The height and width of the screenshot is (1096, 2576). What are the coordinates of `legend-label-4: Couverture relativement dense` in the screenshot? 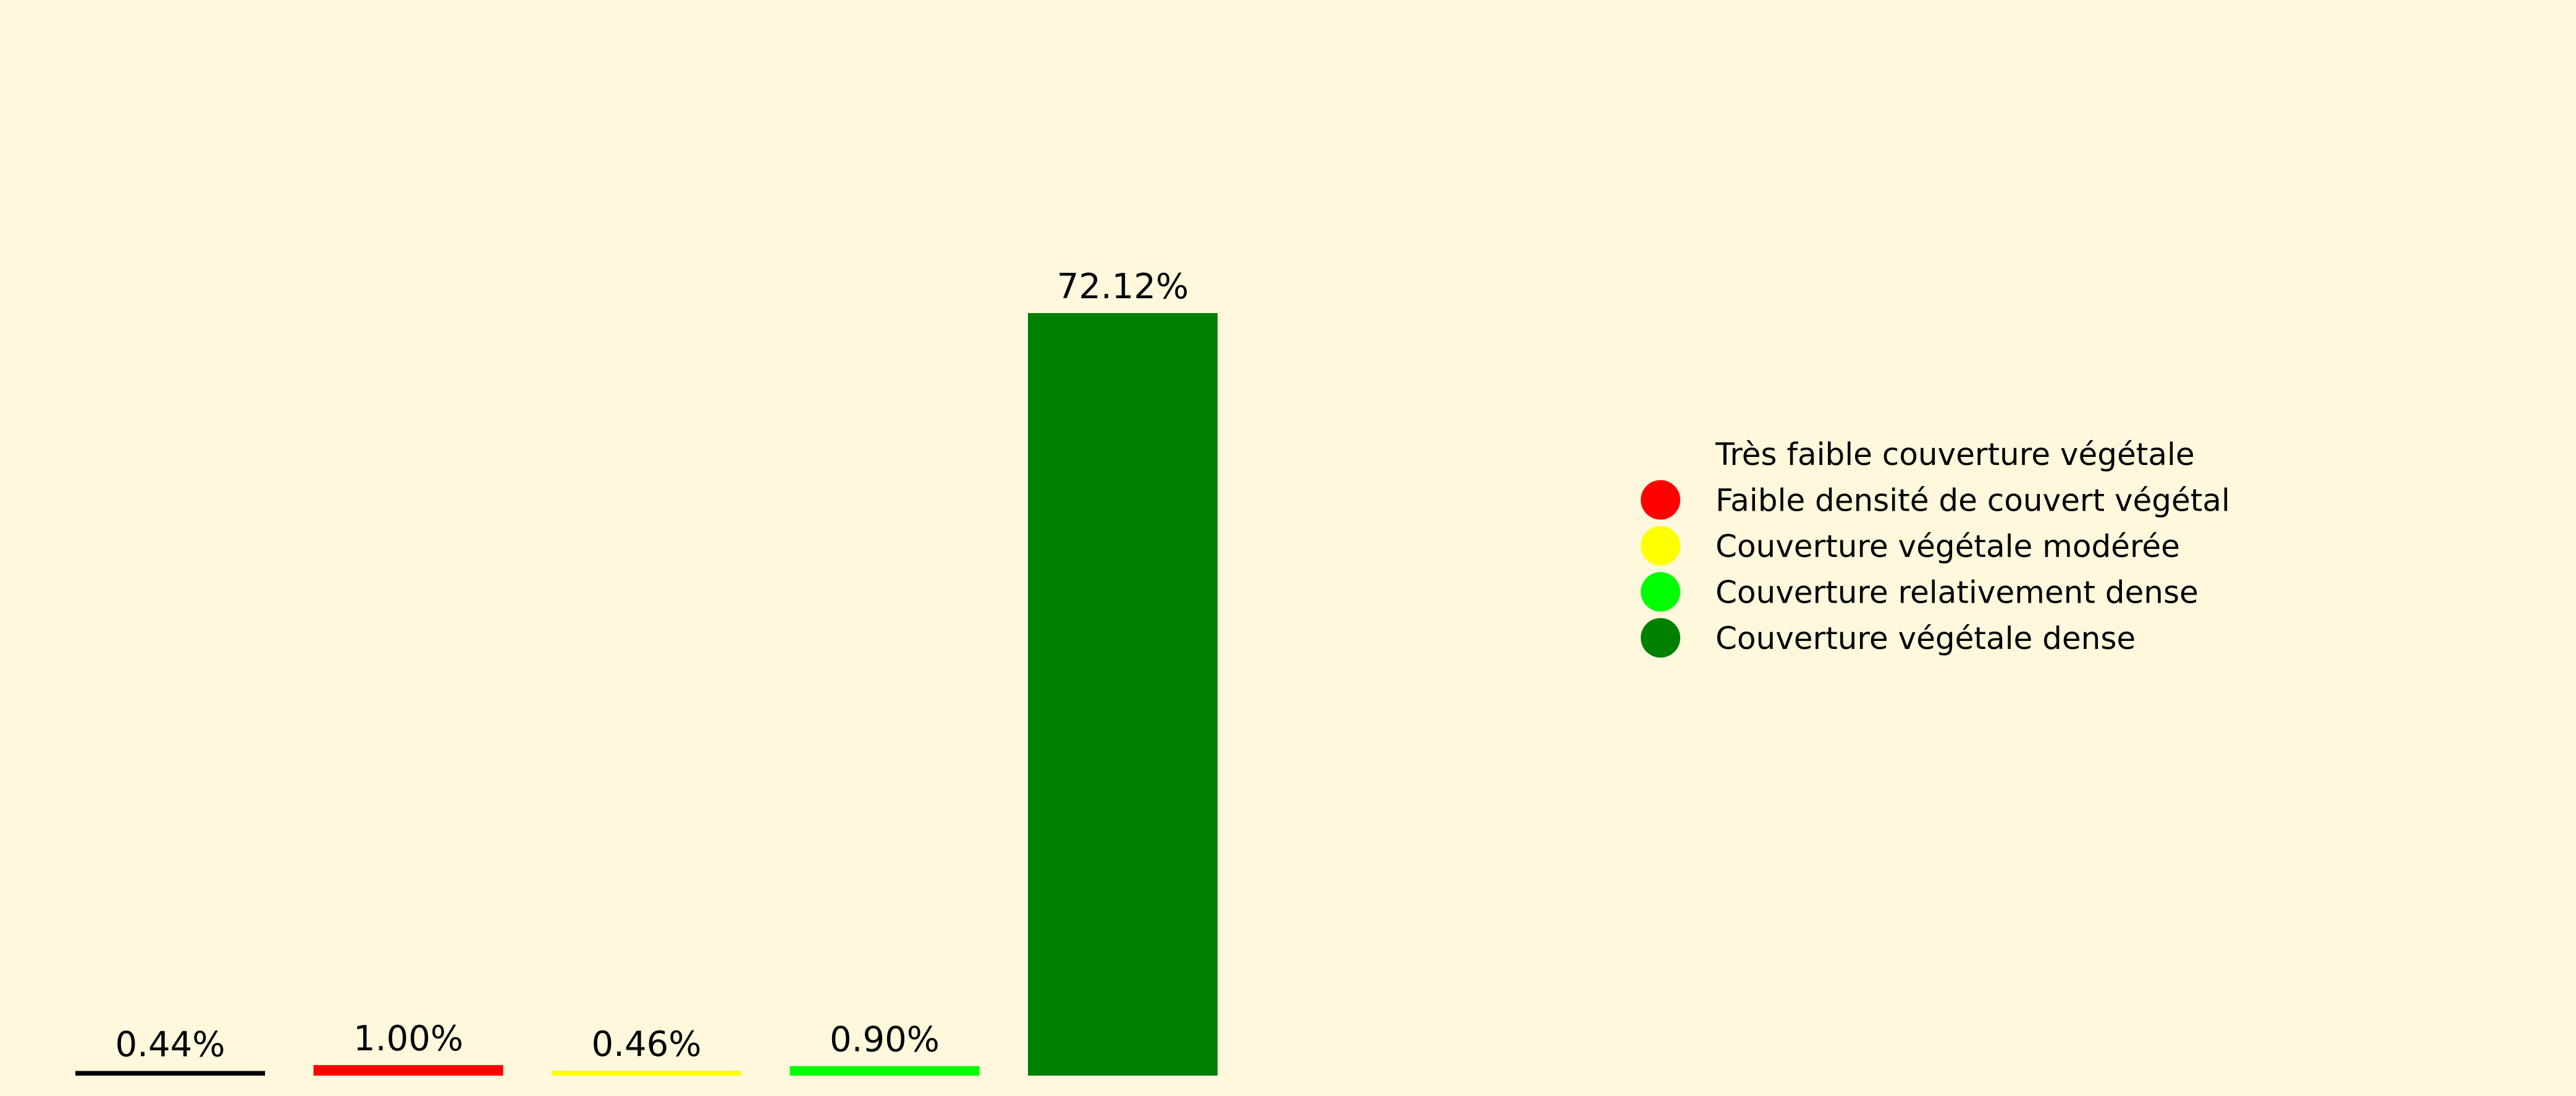 It's located at (1957, 593).